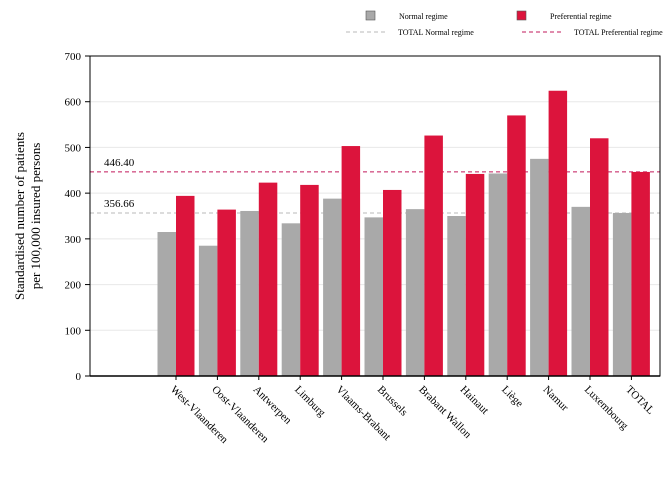  What do you see at coordinates (555, 399) in the screenshot?
I see `x-tick-label-9: Namur` at bounding box center [555, 399].